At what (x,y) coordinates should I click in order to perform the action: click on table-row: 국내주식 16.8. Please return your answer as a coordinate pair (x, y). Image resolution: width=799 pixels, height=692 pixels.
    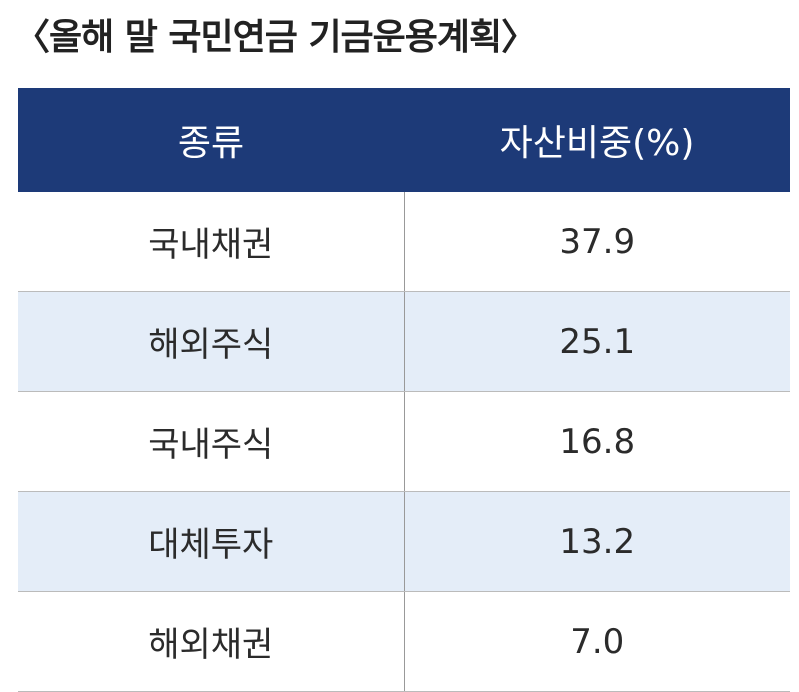
    Looking at the image, I should click on (404, 441).